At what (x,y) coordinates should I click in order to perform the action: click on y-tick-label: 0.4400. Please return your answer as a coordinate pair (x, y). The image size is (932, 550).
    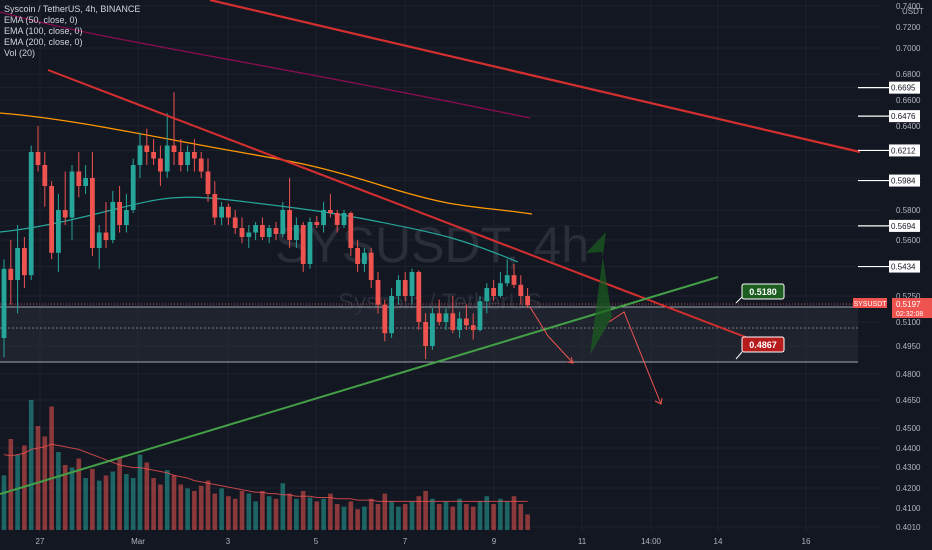
    Looking at the image, I should click on (908, 448).